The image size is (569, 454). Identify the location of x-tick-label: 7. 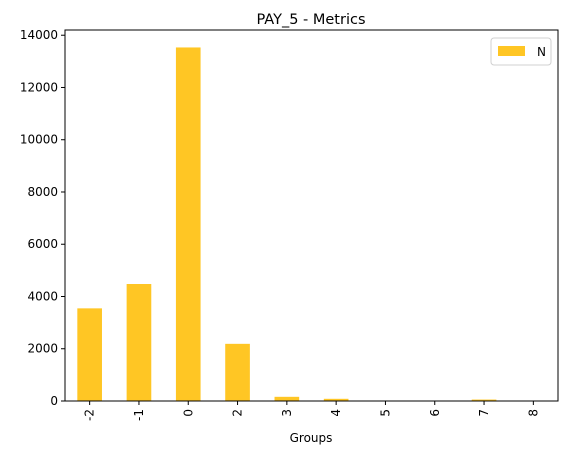
(484, 413).